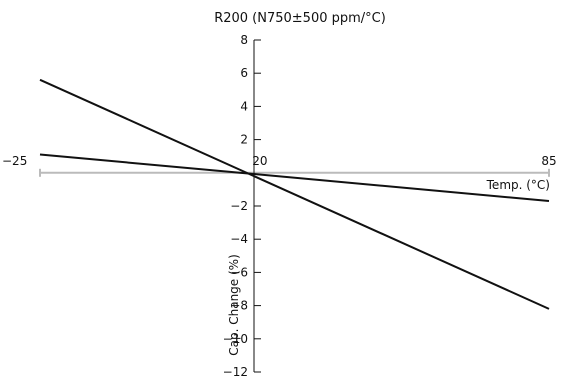 This screenshot has height=379, width=561. What do you see at coordinates (300, 18) in the screenshot?
I see `chart-title: R200 (N750±500 ppm/°C)` at bounding box center [300, 18].